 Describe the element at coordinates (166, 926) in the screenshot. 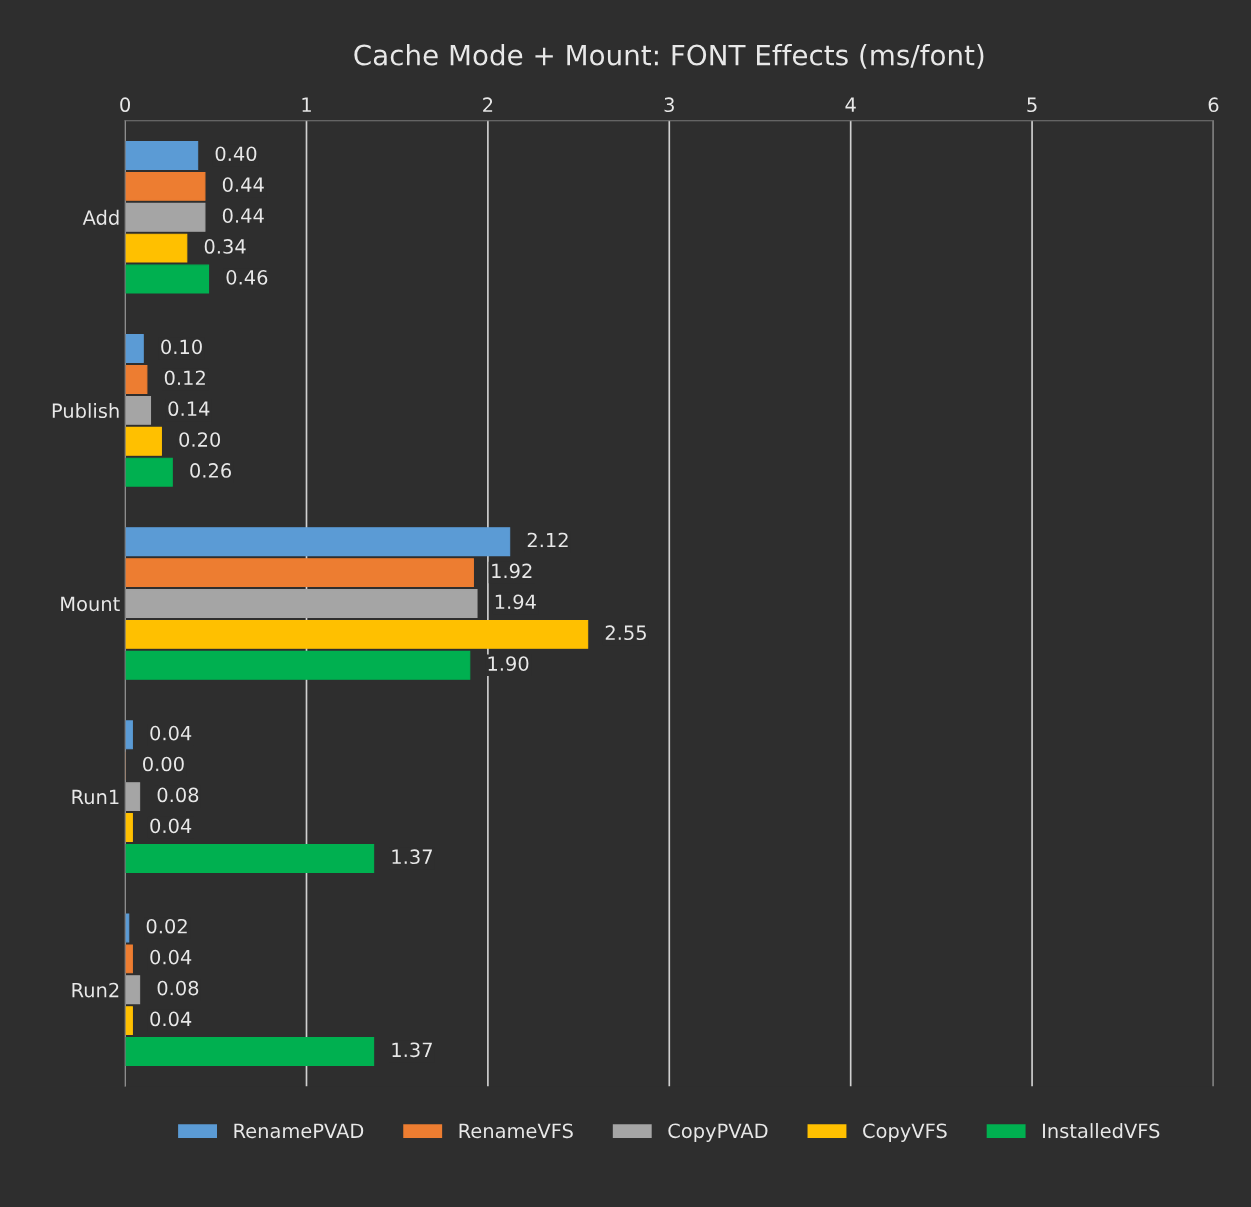

I see `data-label: 0.02` at that location.